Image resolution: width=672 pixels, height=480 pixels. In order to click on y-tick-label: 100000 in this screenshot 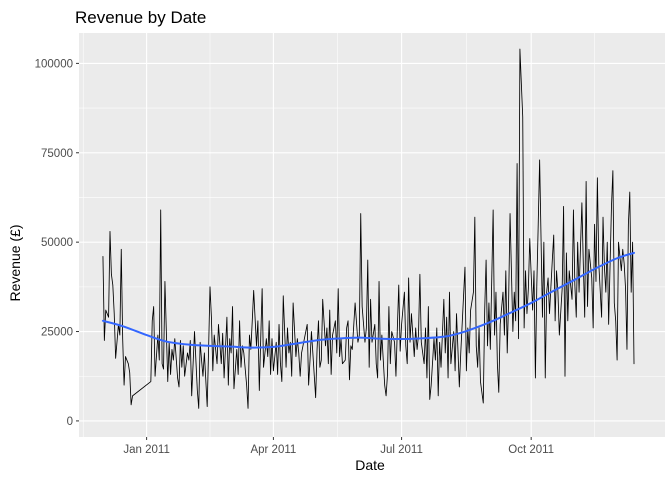, I will do `click(54, 64)`.